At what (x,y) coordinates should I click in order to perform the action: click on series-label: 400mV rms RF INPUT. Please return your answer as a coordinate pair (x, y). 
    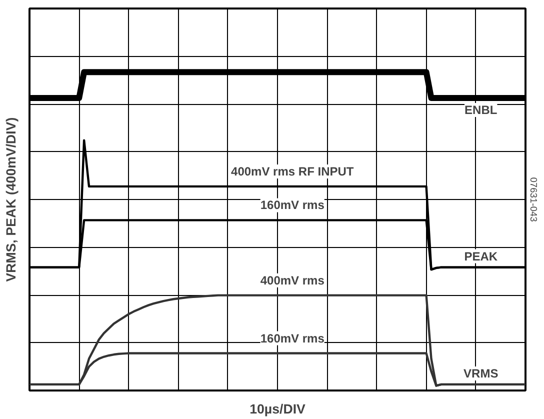
    Looking at the image, I should click on (292, 171).